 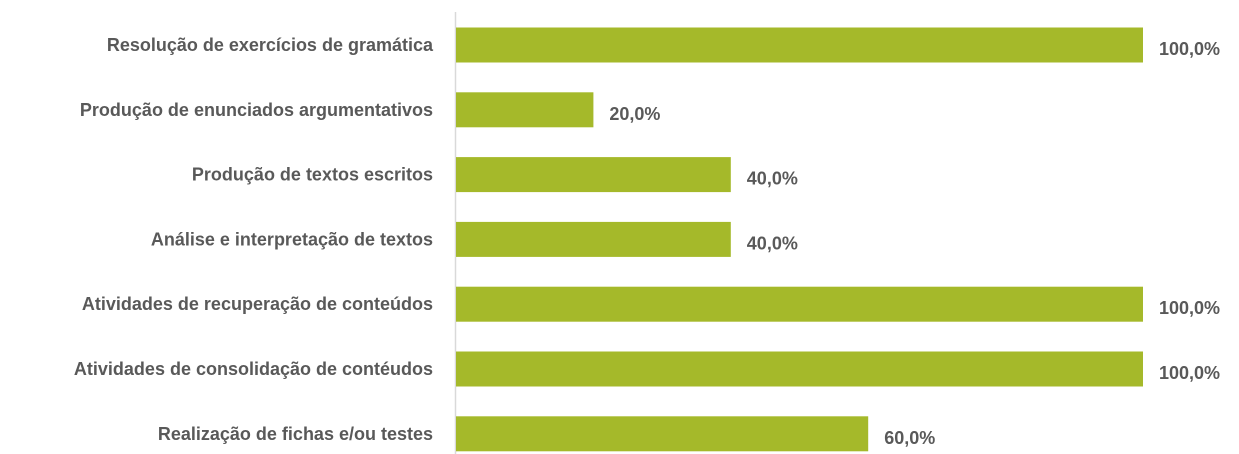 What do you see at coordinates (292, 239) in the screenshot?
I see `category-label-3: Análise e interpretação de textos` at bounding box center [292, 239].